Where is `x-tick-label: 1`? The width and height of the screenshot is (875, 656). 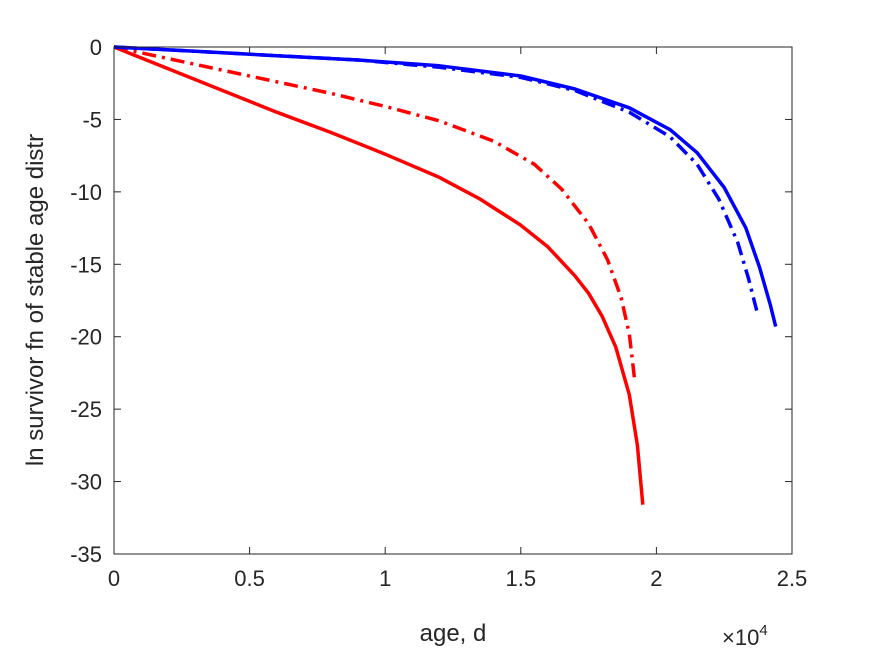 x-tick-label: 1 is located at coordinates (385, 578).